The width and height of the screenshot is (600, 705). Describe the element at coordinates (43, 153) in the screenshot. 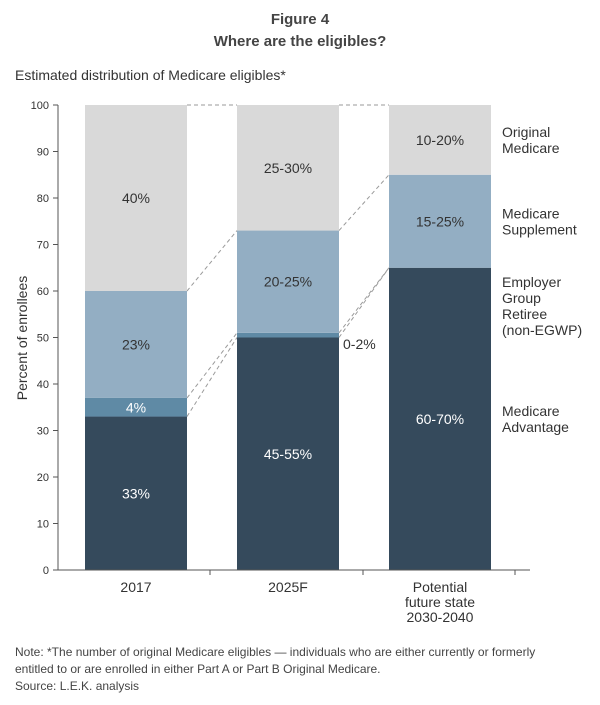

I see `y-tick-label: 90` at that location.